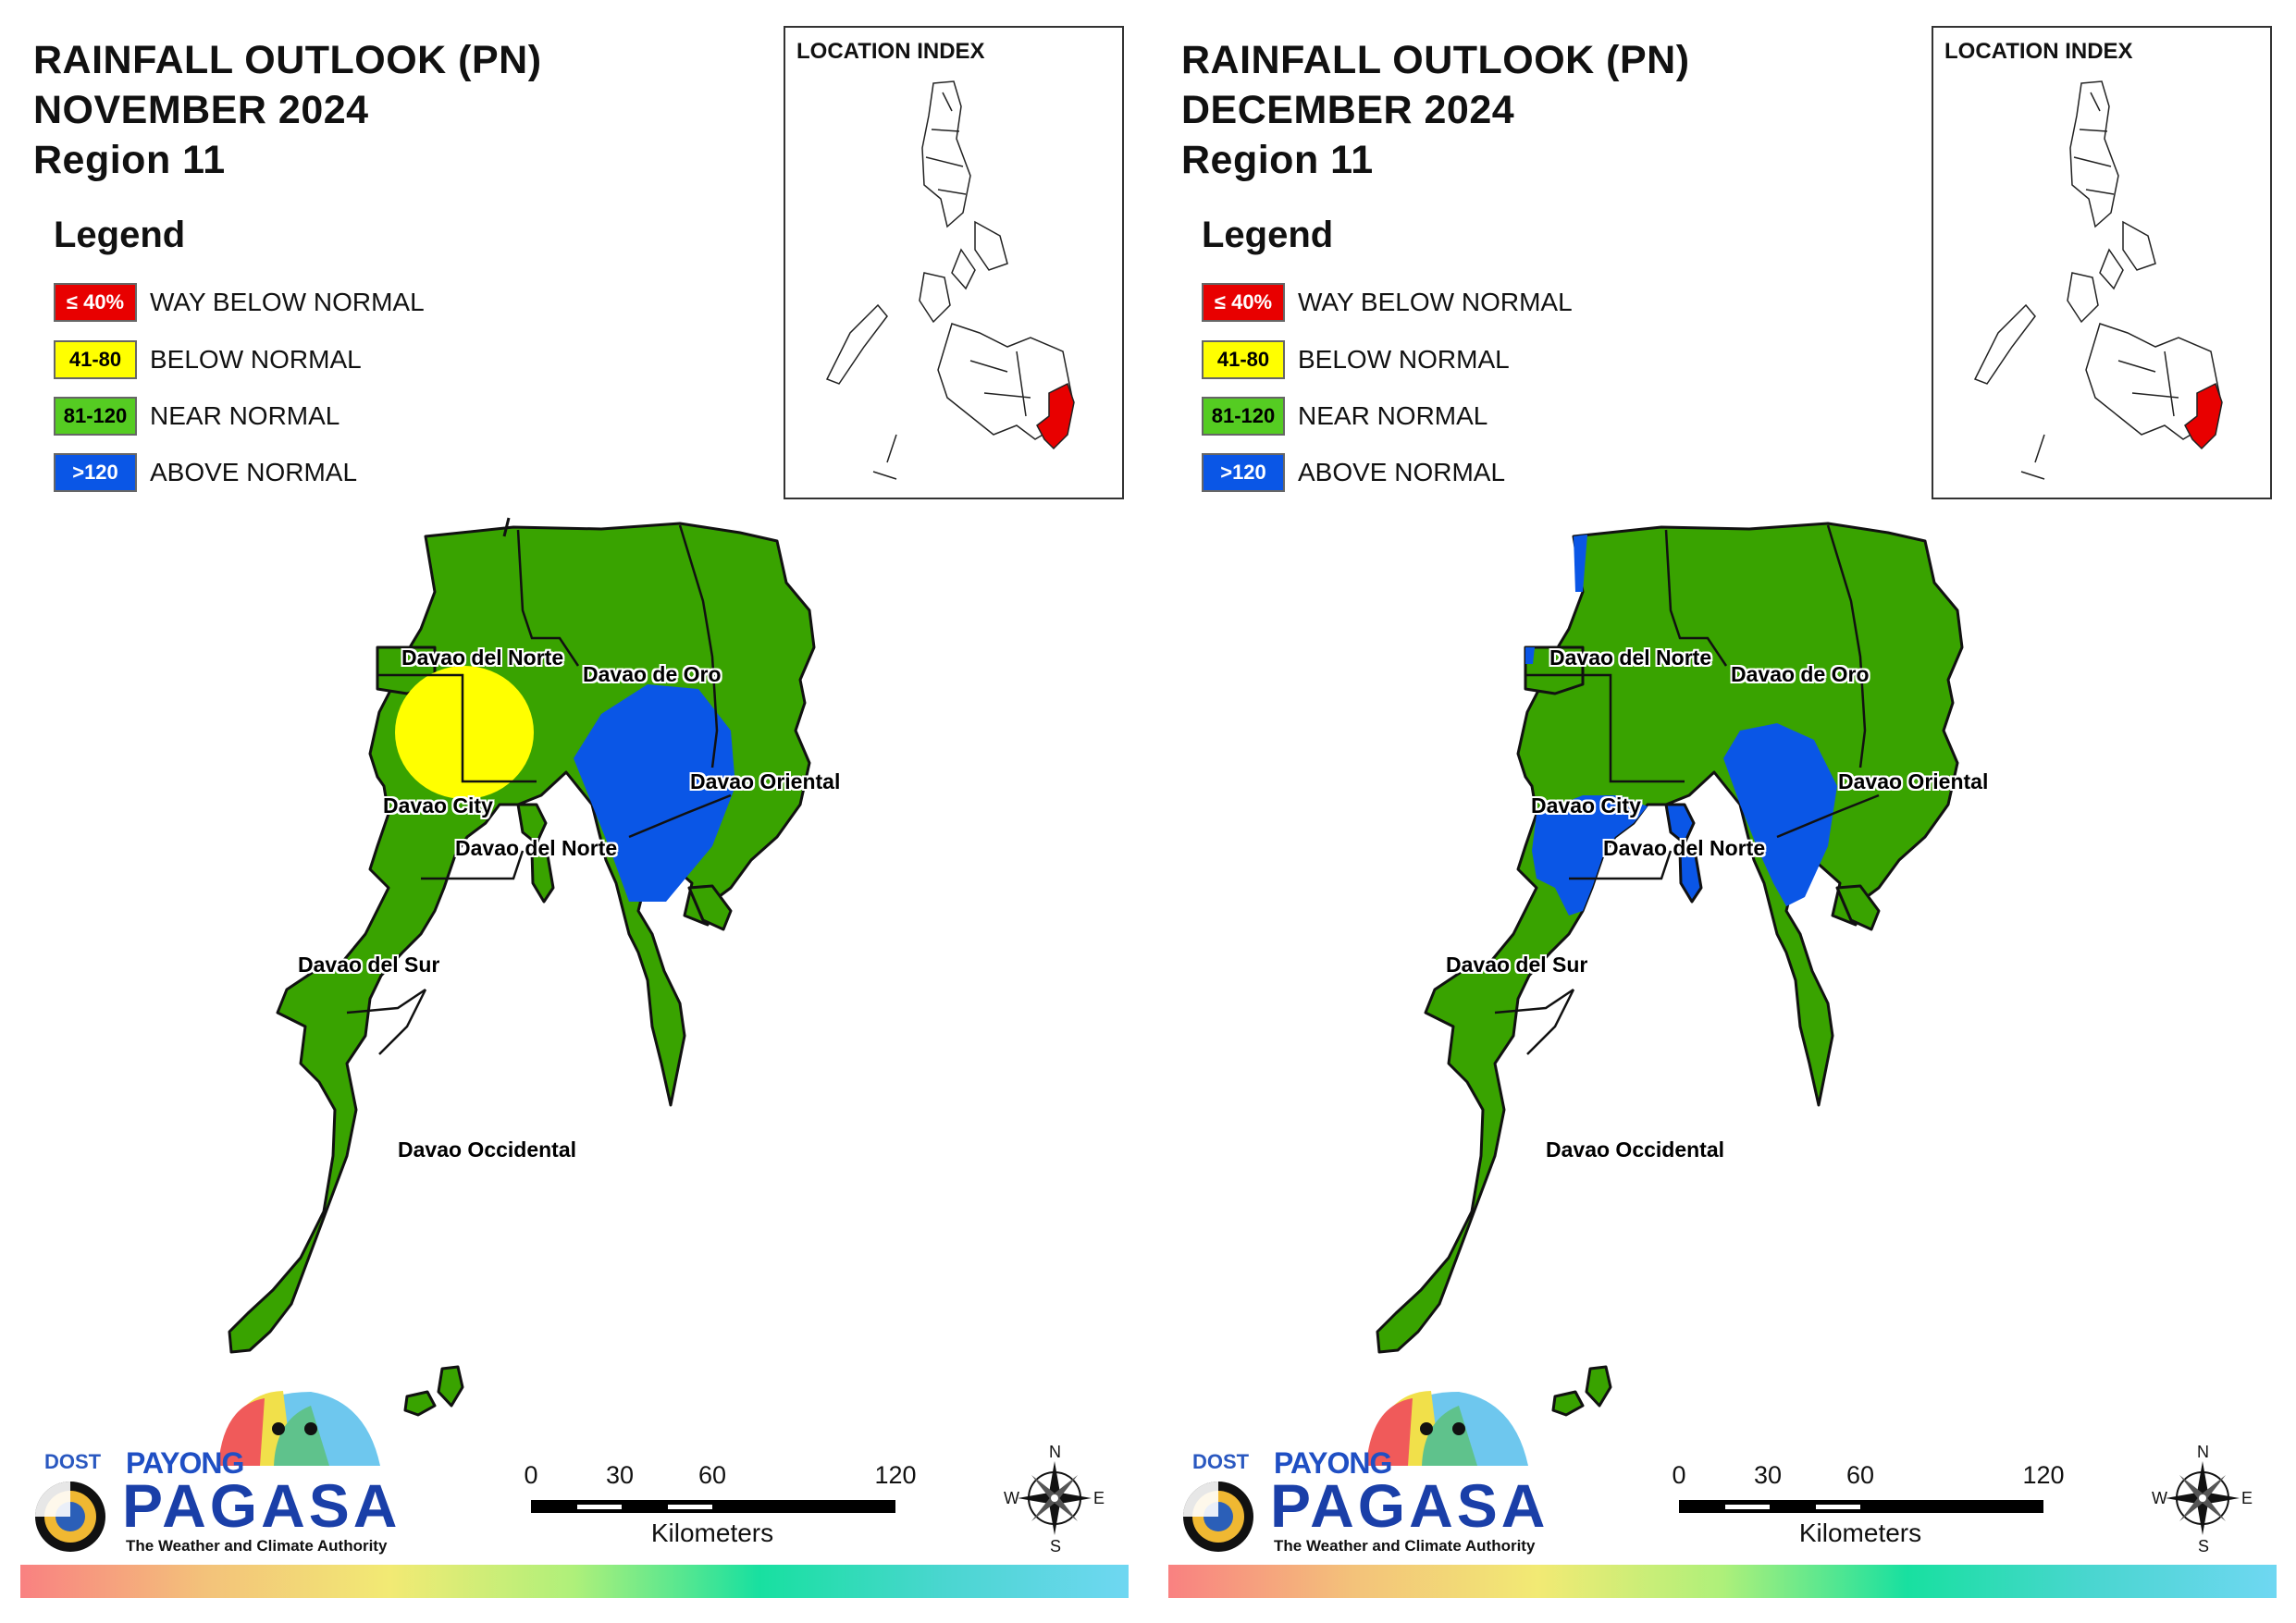 Image resolution: width=2296 pixels, height=1623 pixels. Describe the element at coordinates (201, 110) in the screenshot. I see `title-line-2: NOVEMBER 2024` at that location.